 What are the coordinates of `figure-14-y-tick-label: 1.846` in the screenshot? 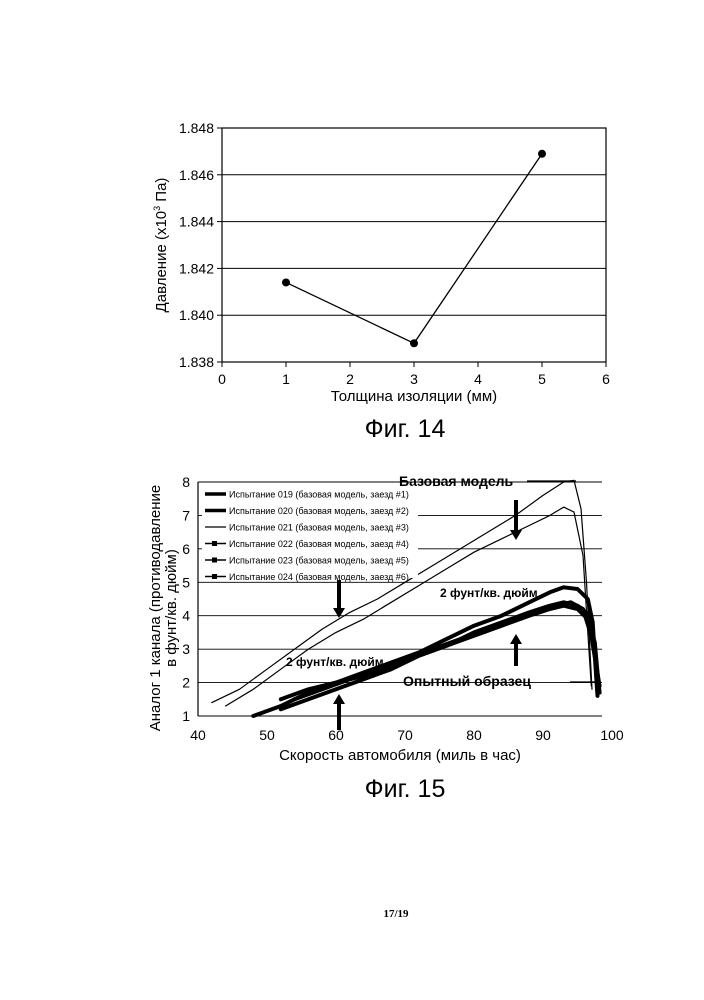 It's located at (196, 175).